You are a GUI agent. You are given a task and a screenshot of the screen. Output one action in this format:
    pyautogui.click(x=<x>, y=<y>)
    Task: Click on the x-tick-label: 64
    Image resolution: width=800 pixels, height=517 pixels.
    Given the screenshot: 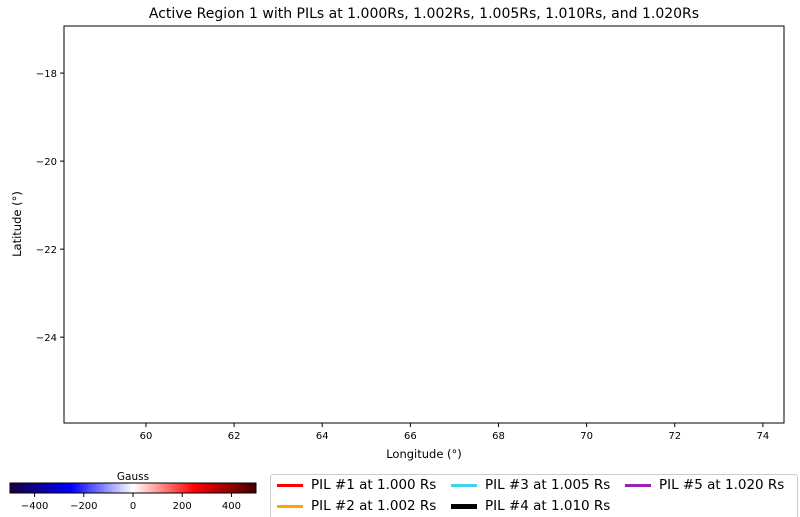 What is the action you would take?
    pyautogui.click(x=322, y=436)
    